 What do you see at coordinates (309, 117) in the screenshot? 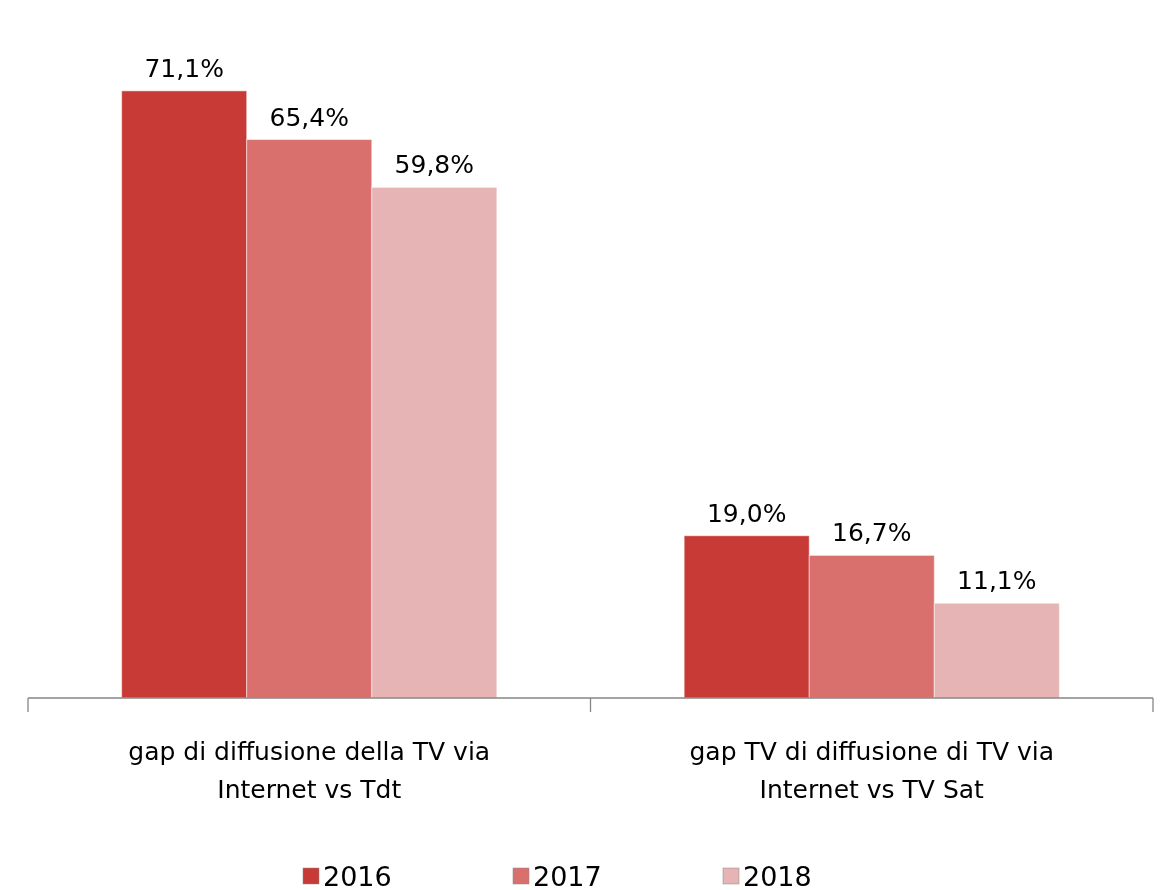
I see `data-label: 65,4%` at bounding box center [309, 117].